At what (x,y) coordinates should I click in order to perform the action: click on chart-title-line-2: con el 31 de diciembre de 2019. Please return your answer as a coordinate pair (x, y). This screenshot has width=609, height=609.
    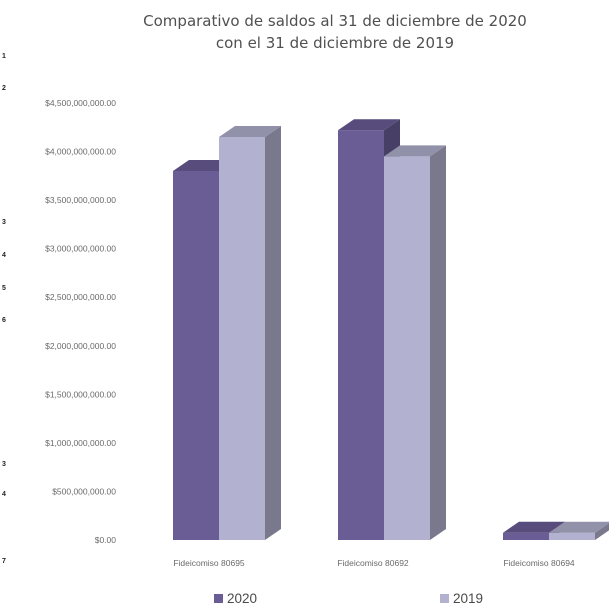
    Looking at the image, I should click on (335, 43).